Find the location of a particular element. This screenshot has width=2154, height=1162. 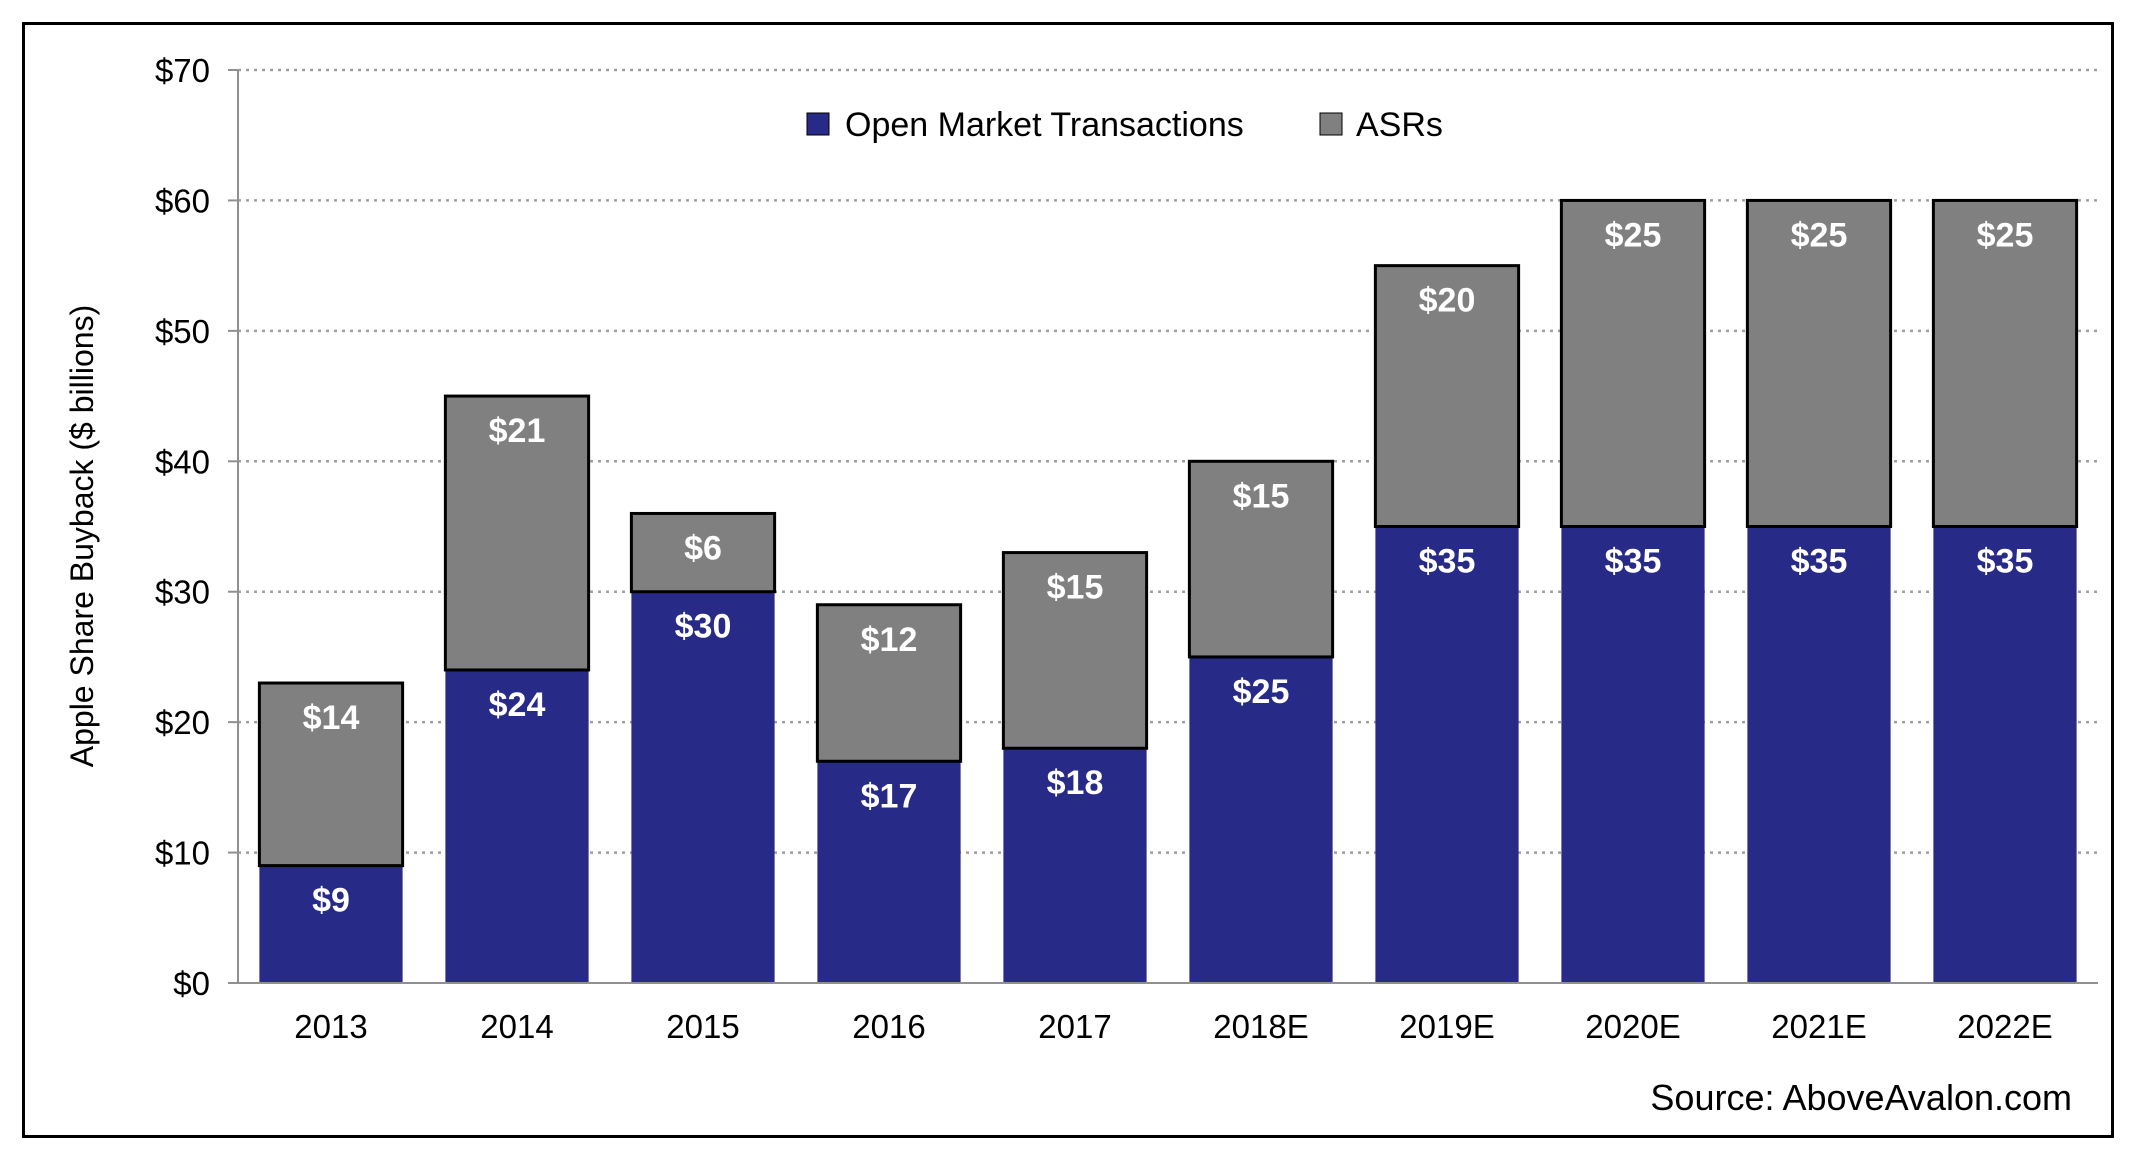

x-tick-label: 2015 is located at coordinates (702, 1026).